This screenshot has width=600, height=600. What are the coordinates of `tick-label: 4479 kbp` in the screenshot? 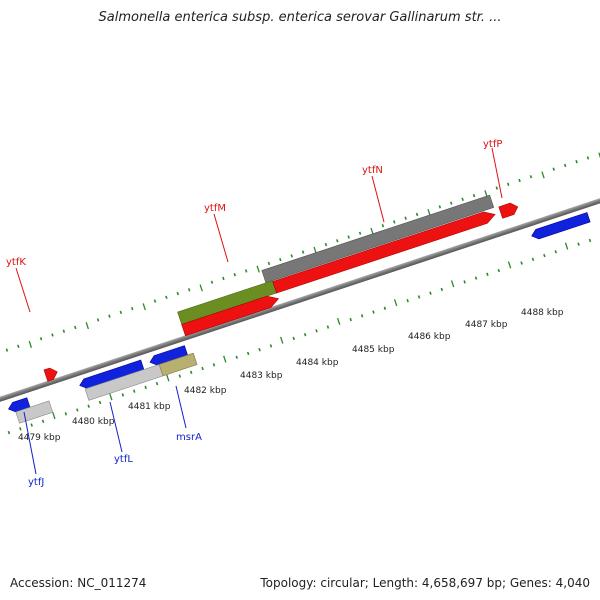 It's located at (39, 438).